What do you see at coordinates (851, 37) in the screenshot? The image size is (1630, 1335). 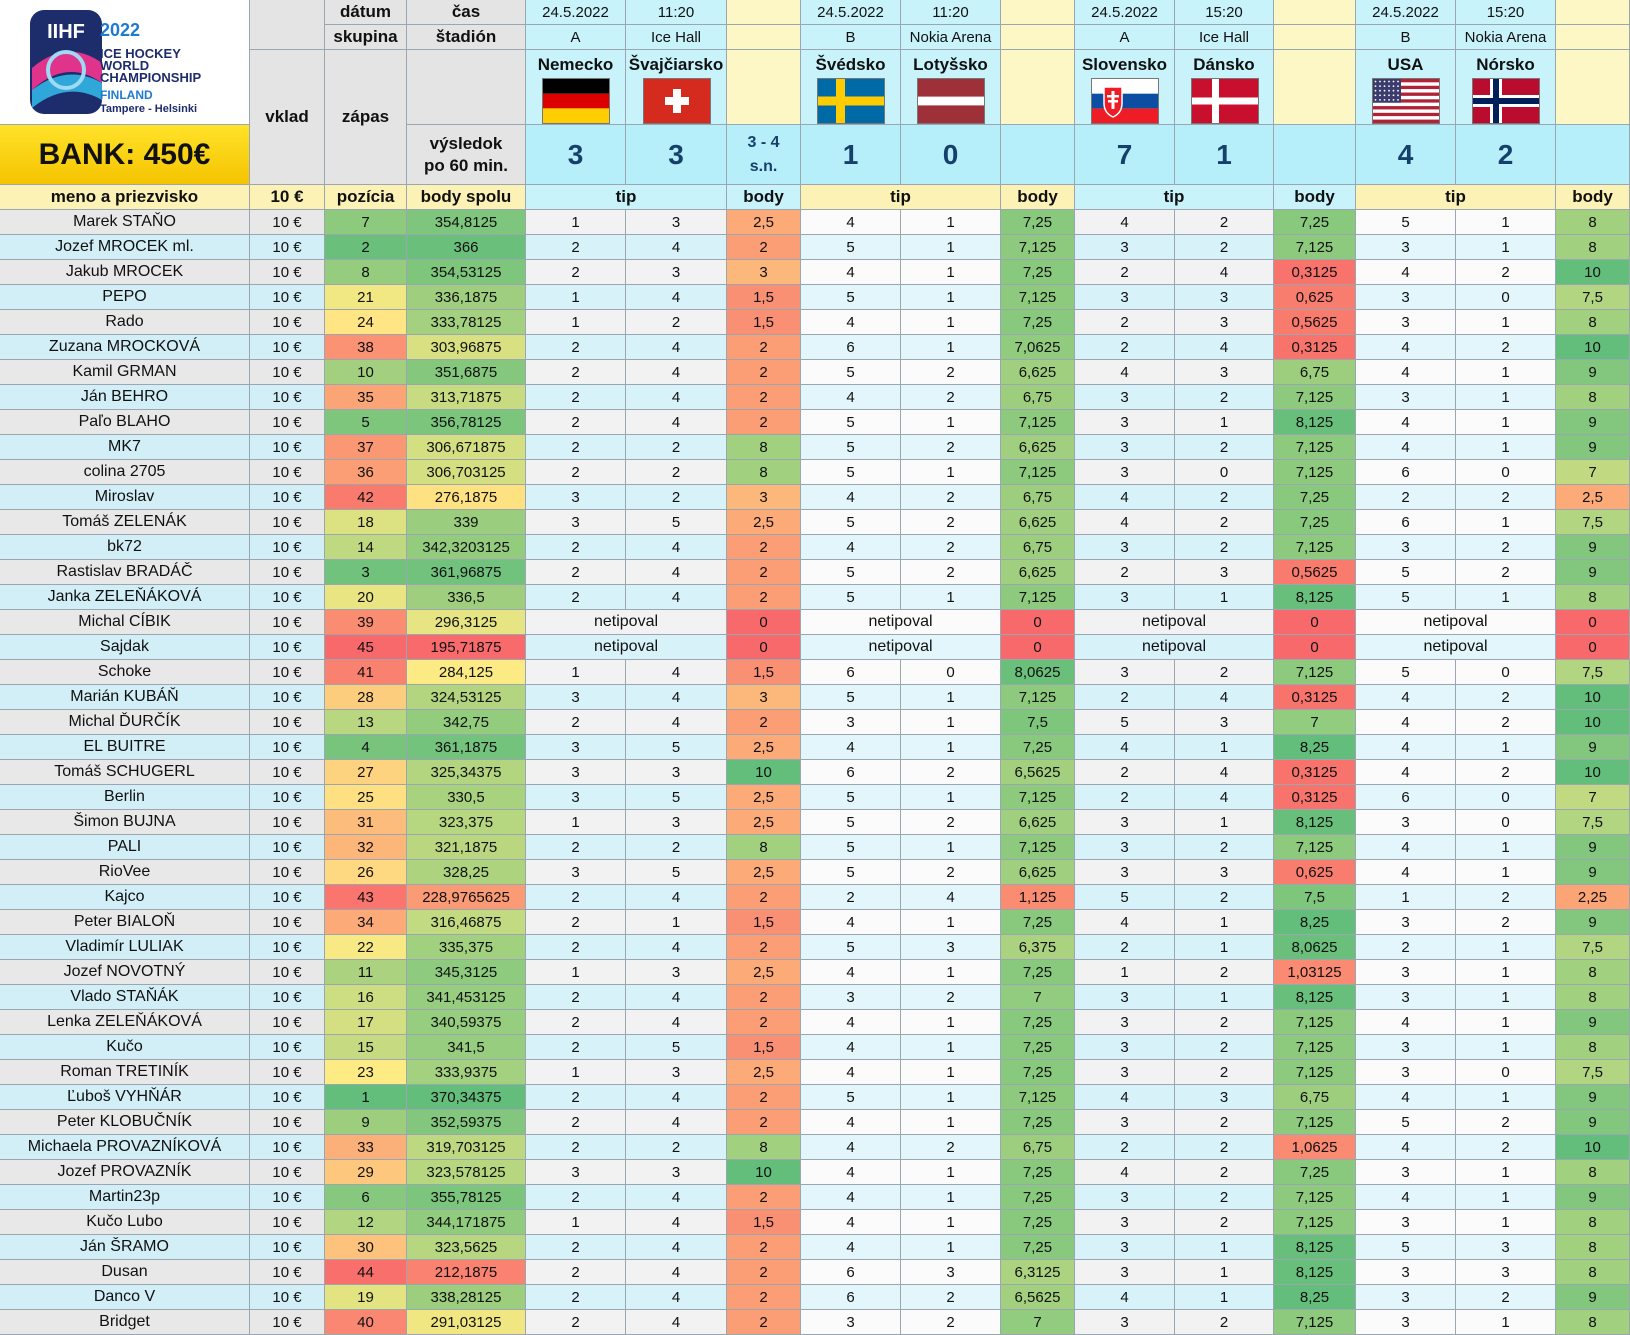 I see `match-1-group: B` at bounding box center [851, 37].